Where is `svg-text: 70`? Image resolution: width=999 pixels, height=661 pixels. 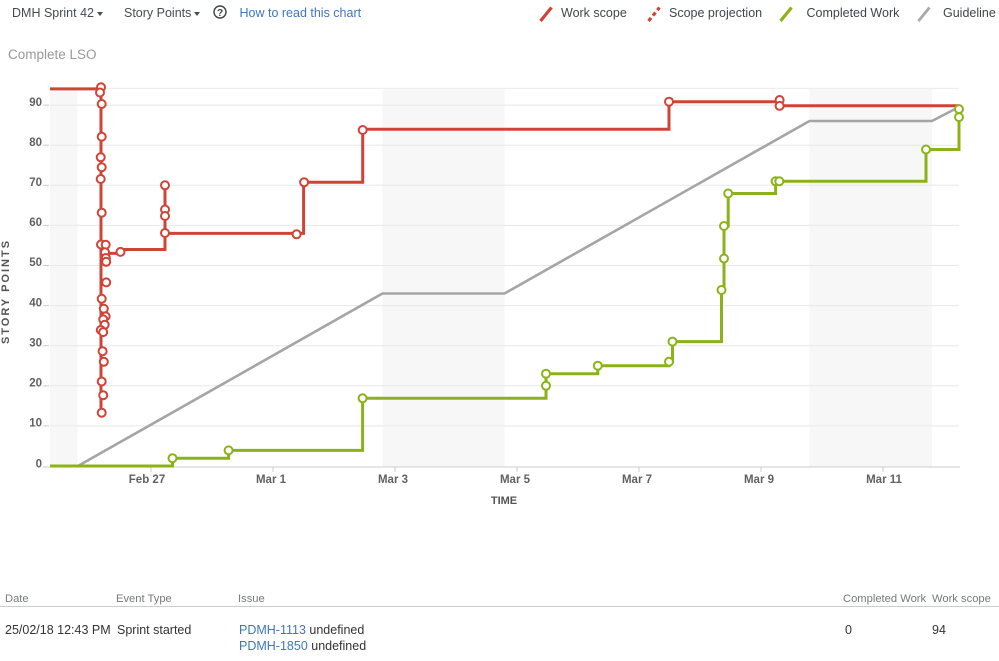 svg-text: 70 is located at coordinates (35, 183).